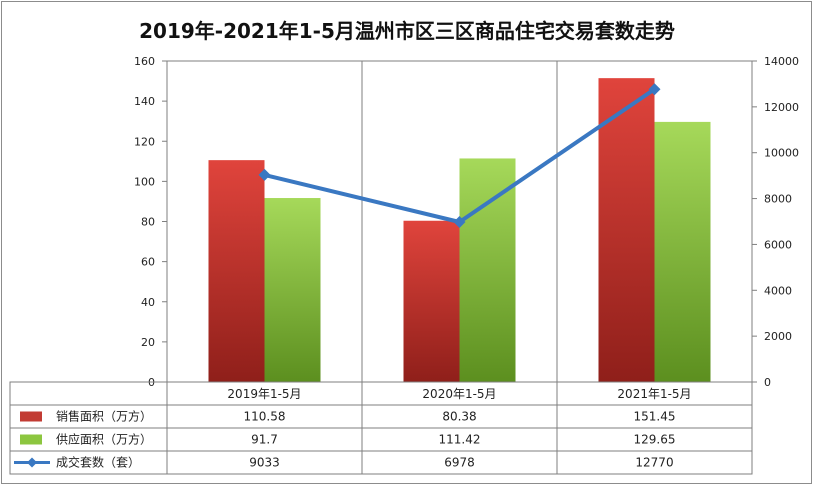 Image resolution: width=815 pixels, height=487 pixels. What do you see at coordinates (264, 440) in the screenshot?
I see `data-label: 91.7` at bounding box center [264, 440].